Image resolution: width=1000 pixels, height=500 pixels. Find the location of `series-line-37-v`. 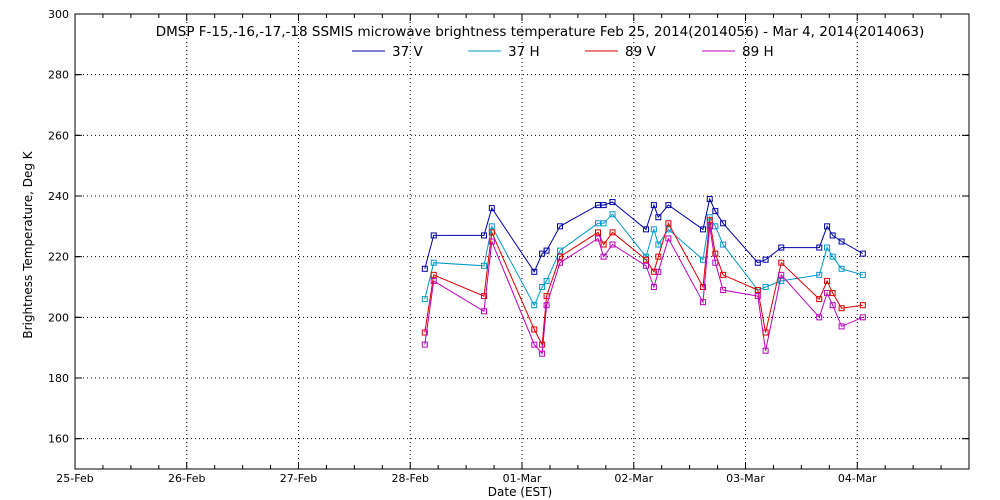

series-line-37-v is located at coordinates (644, 235).